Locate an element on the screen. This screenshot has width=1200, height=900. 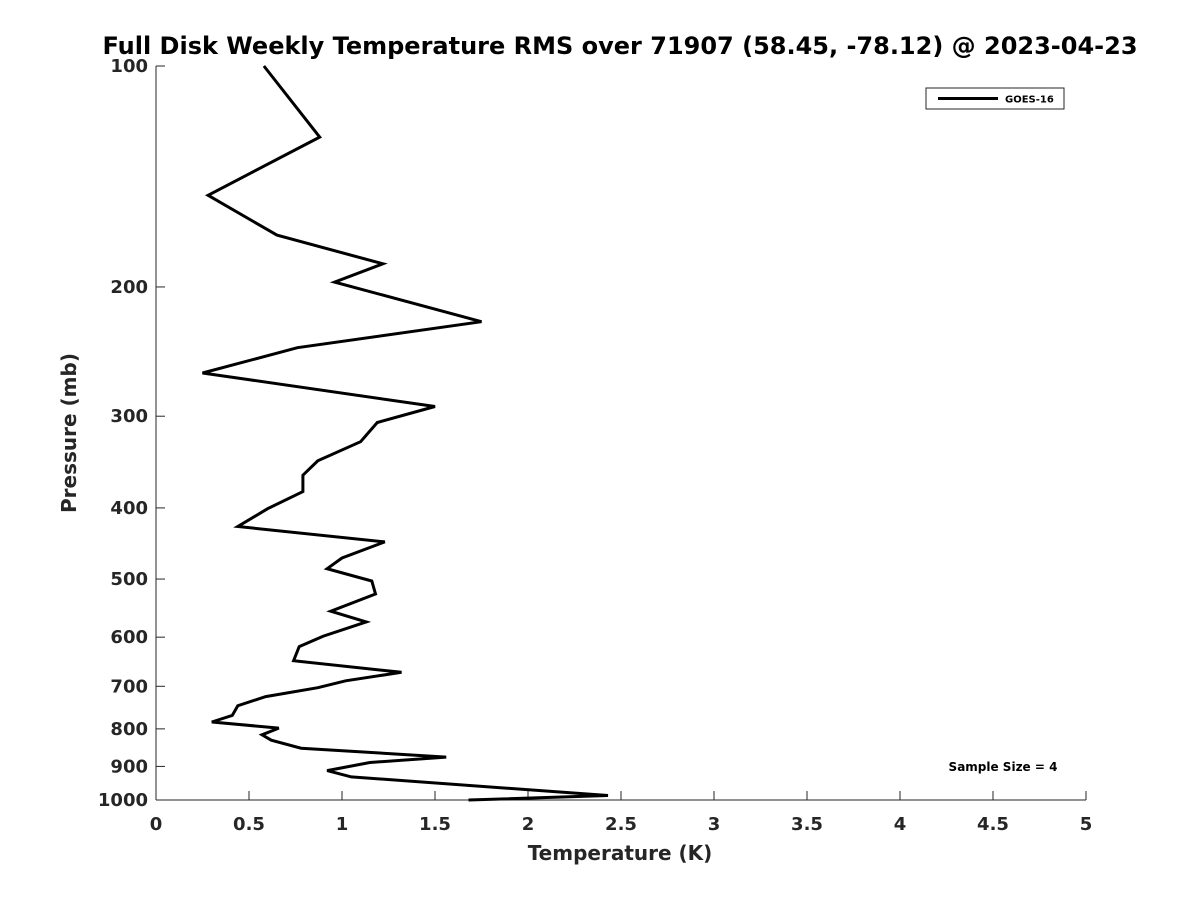
y-tick-label: 800 is located at coordinates (129, 729).